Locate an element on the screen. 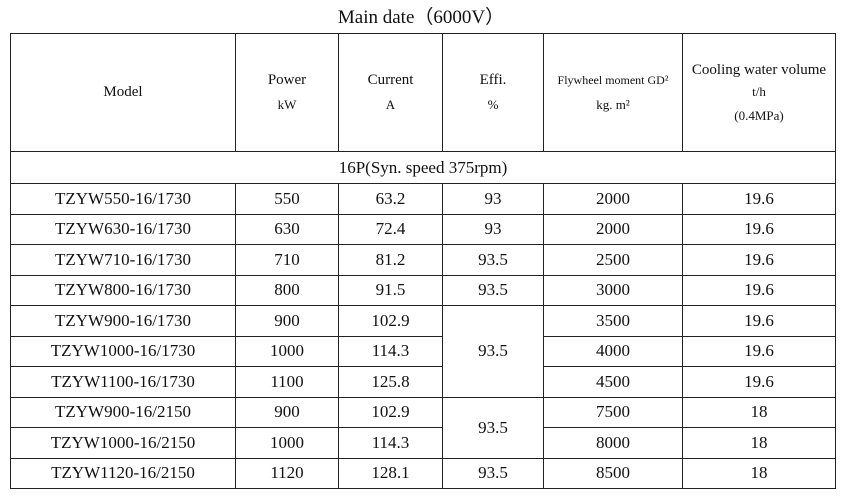 The image size is (842, 496). data-row: TZYW1000-16/1730 1000 114.3 4000 19.6 is located at coordinates (423, 351).